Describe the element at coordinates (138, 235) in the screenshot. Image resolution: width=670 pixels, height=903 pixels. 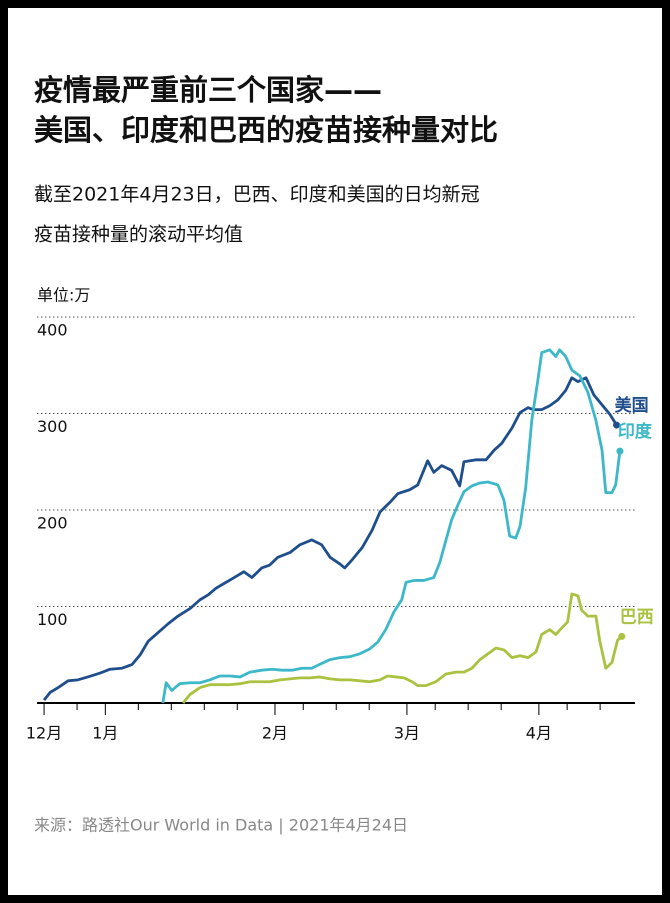
I see `subtitle: 疫苗接种量的滚动平均值` at that location.